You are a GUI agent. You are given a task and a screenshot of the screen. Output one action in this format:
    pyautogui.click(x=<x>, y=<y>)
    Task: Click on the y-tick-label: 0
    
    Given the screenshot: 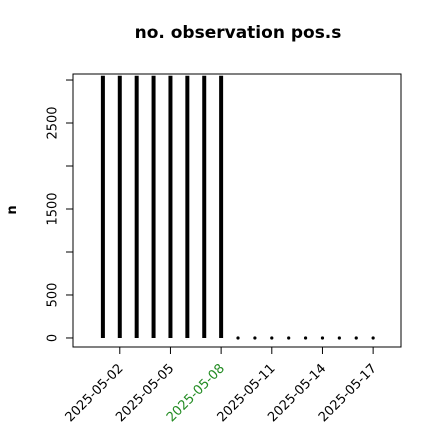 What is the action you would take?
    pyautogui.click(x=53, y=338)
    